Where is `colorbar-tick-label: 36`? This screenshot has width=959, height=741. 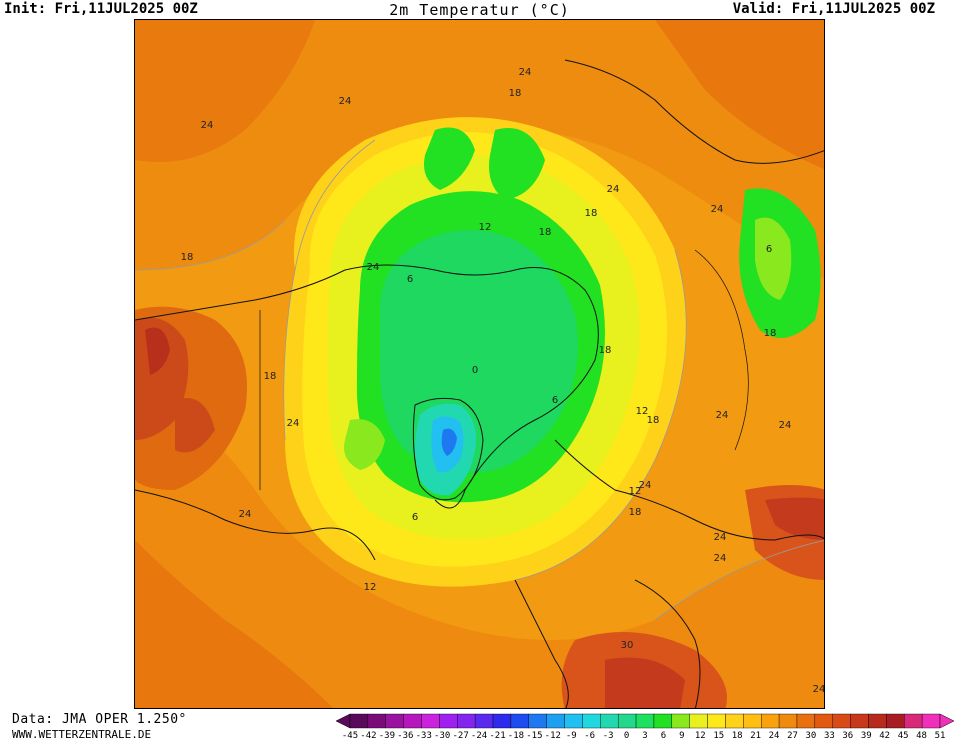
colorbar-tick-label: 36 is located at coordinates (847, 735).